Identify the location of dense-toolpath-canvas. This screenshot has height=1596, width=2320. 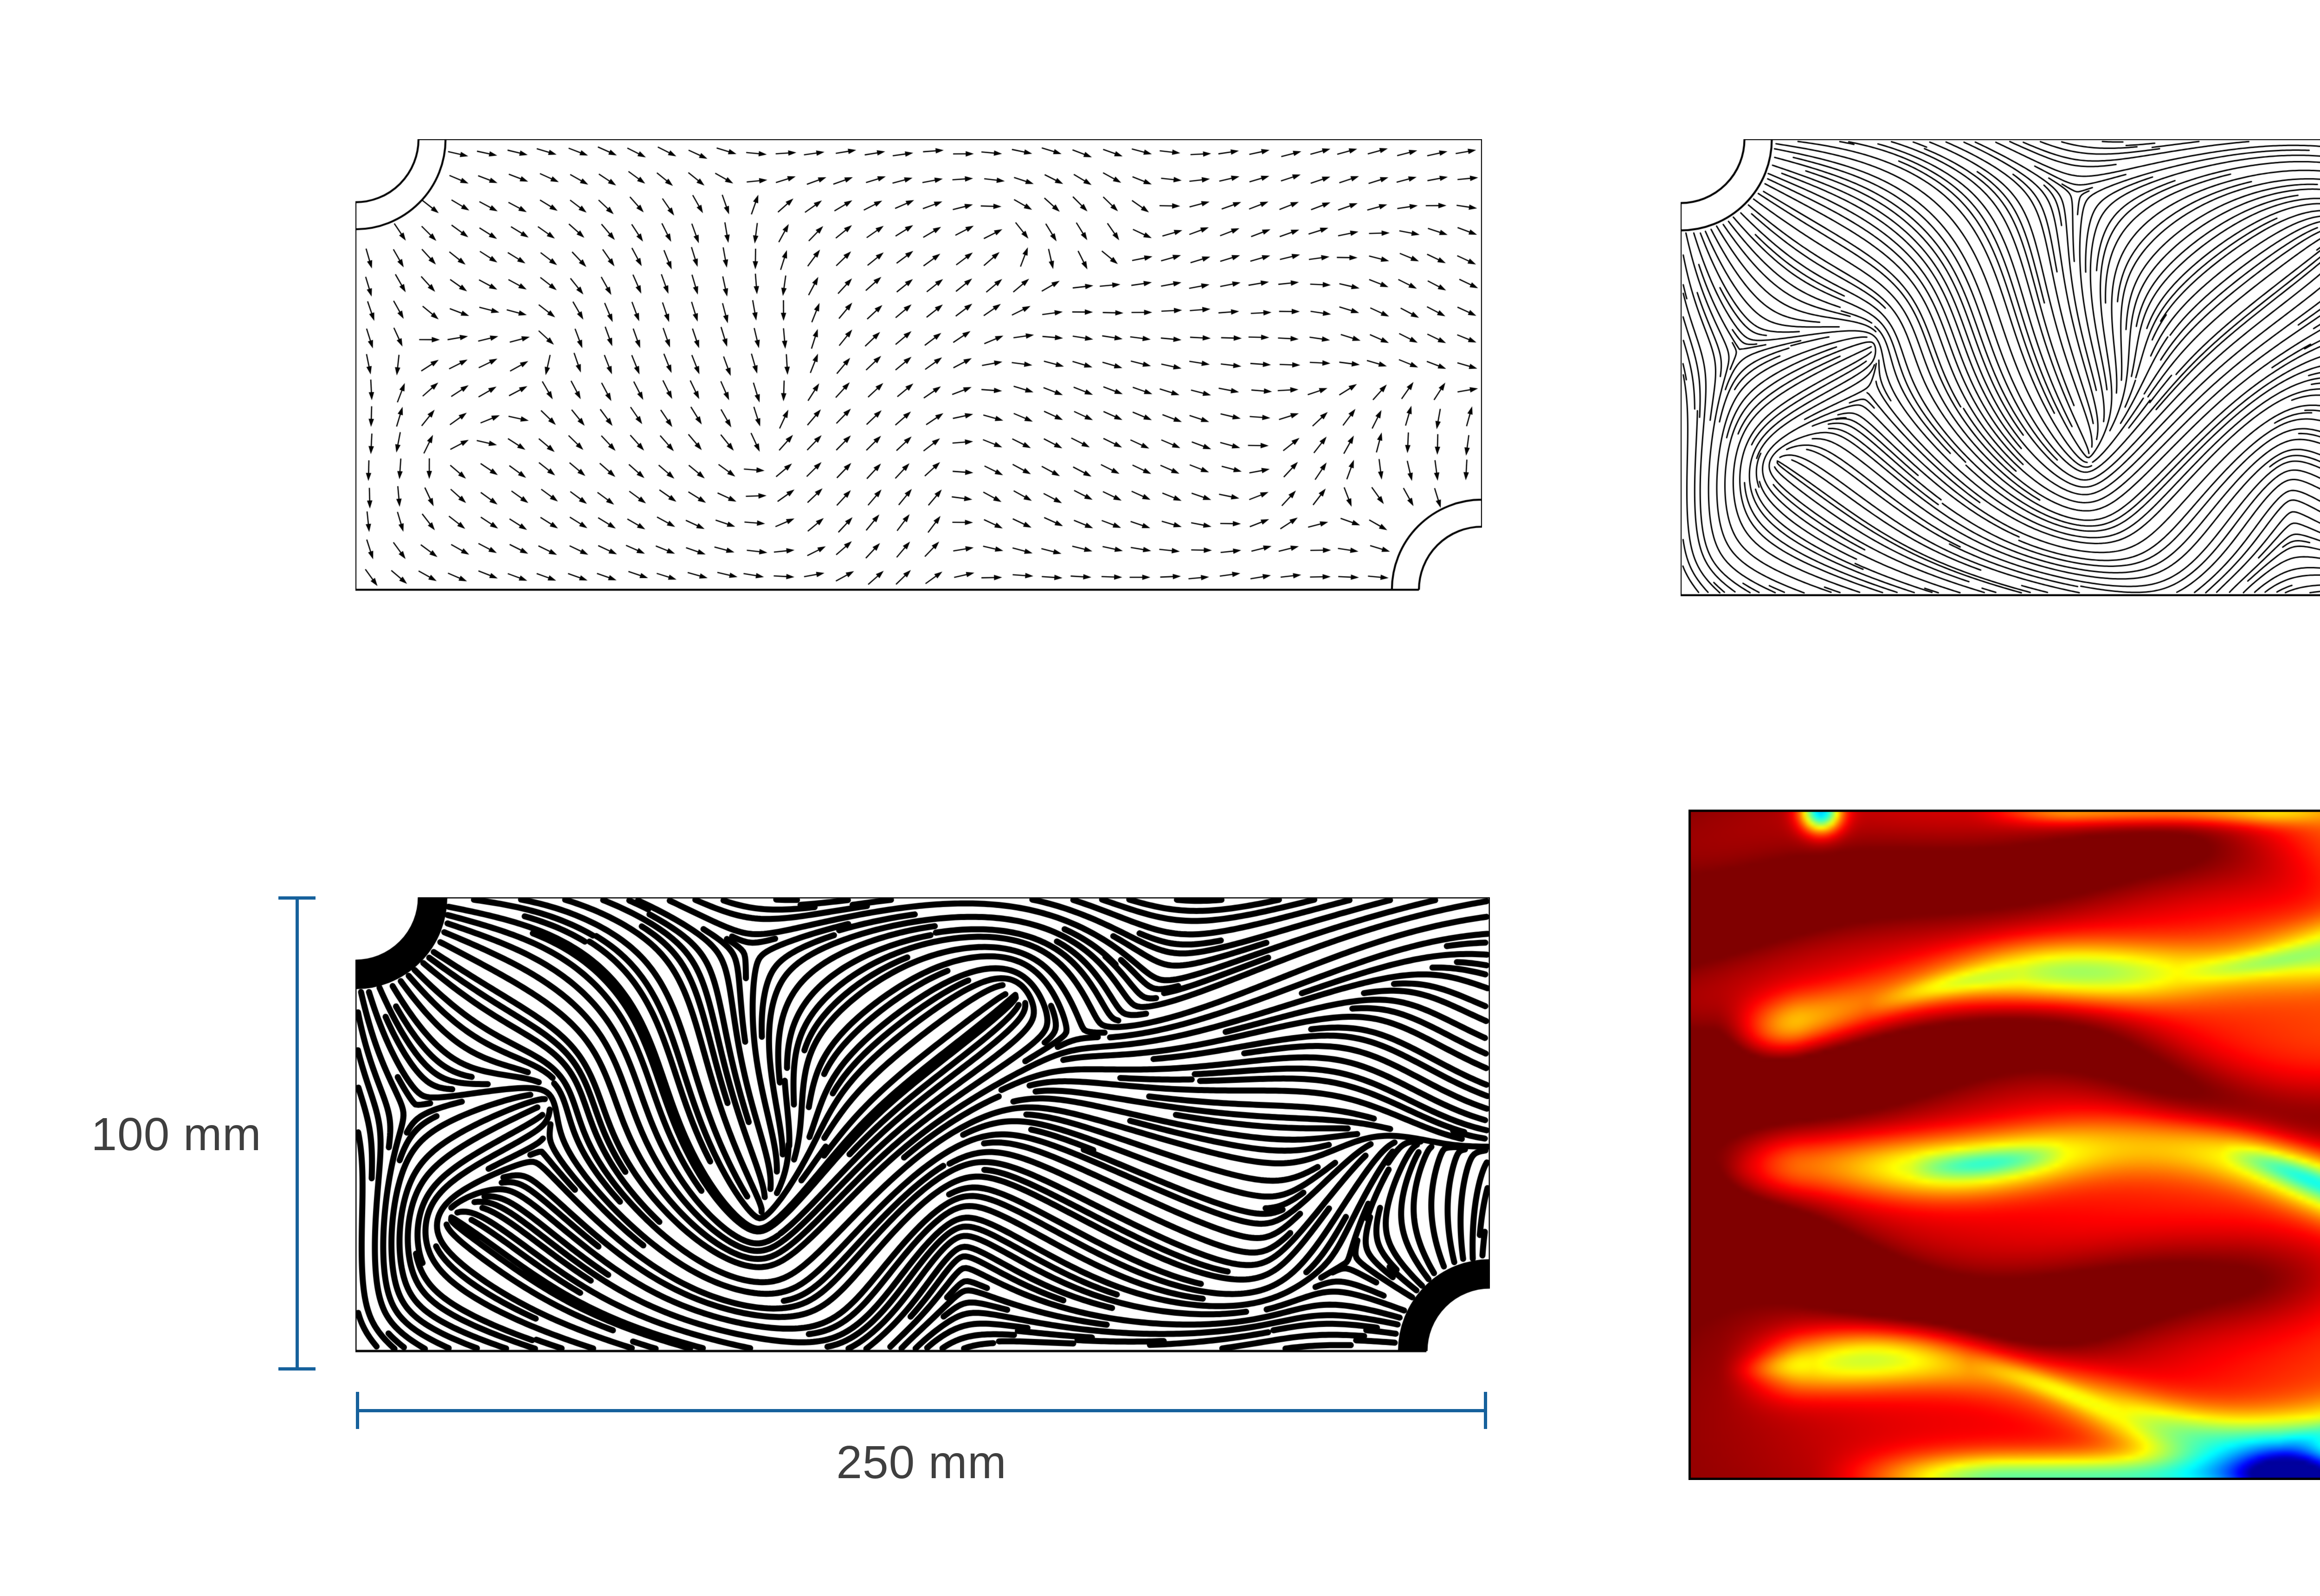
(923, 1133).